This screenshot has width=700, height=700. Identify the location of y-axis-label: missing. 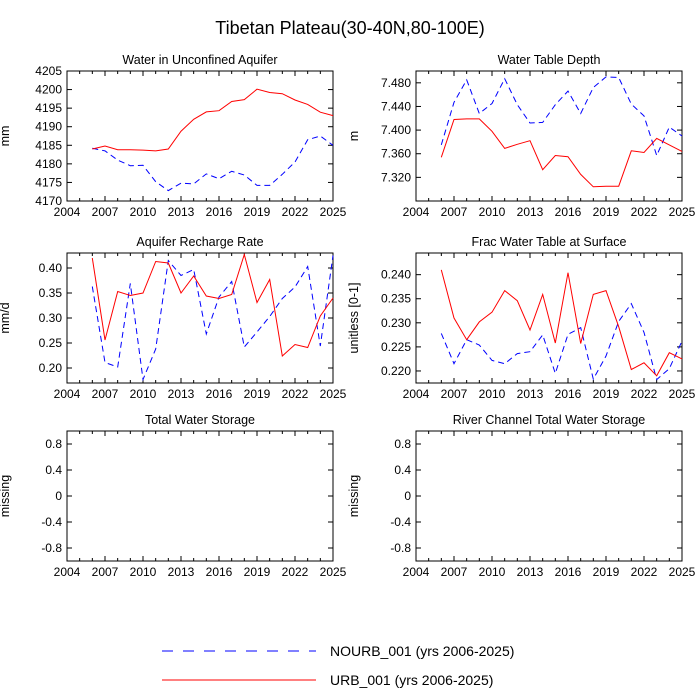
(6, 496).